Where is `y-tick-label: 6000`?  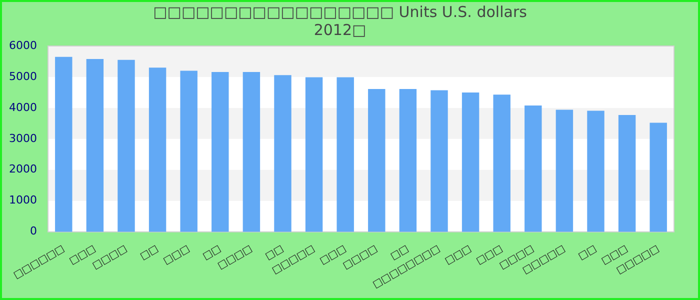 y-tick-label: 6000 is located at coordinates (22, 45).